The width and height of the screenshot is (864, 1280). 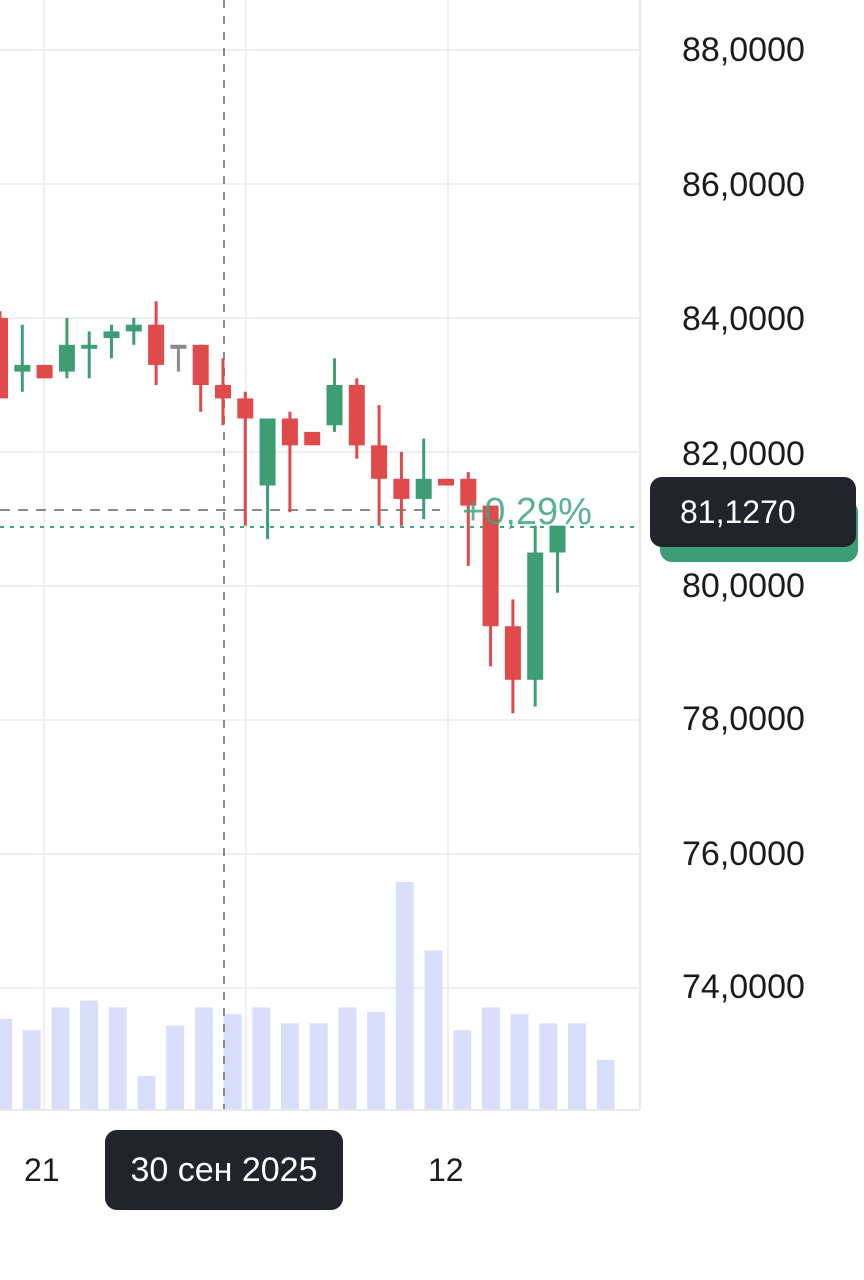 I want to click on price-label-88: 88,0000, so click(x=743, y=50).